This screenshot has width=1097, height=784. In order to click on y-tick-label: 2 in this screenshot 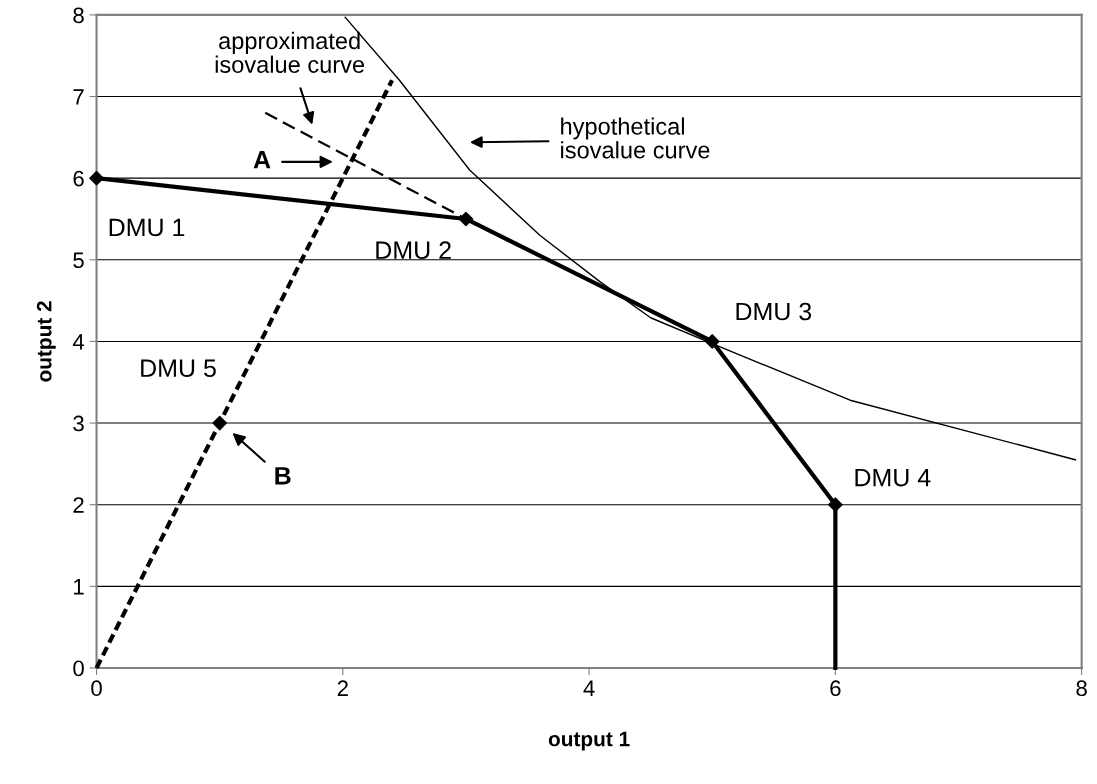, I will do `click(78, 505)`.